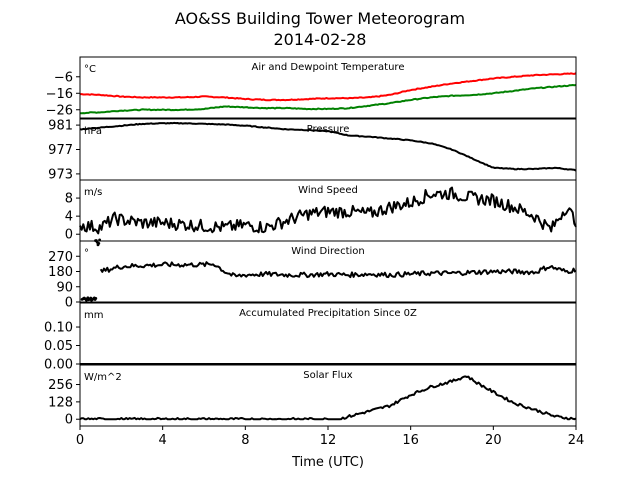 Image resolution: width=640 pixels, height=480 pixels. What do you see at coordinates (60, 174) in the screenshot?
I see `y-tick-label: 973` at bounding box center [60, 174].